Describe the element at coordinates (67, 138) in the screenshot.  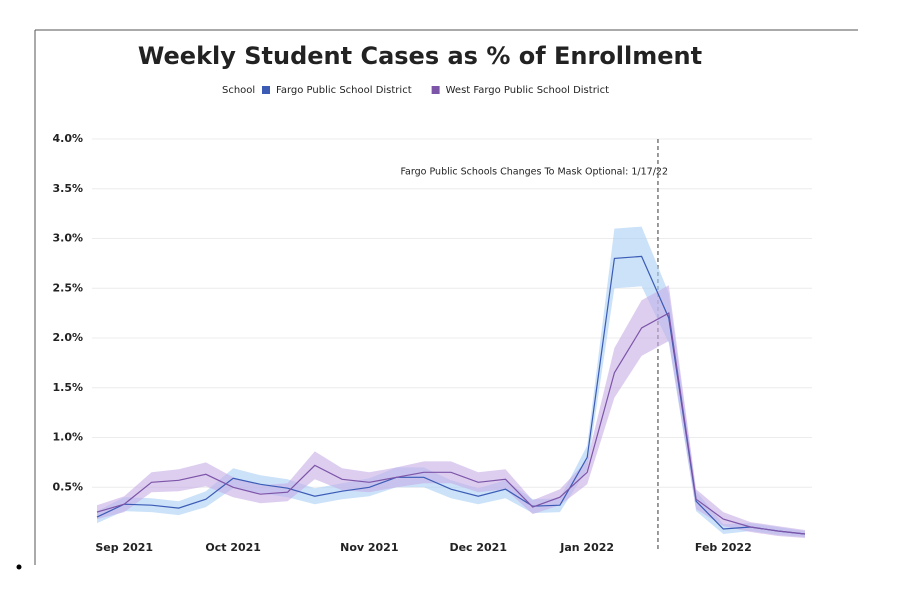
I see `y-tick-label: 4.0%` at that location.